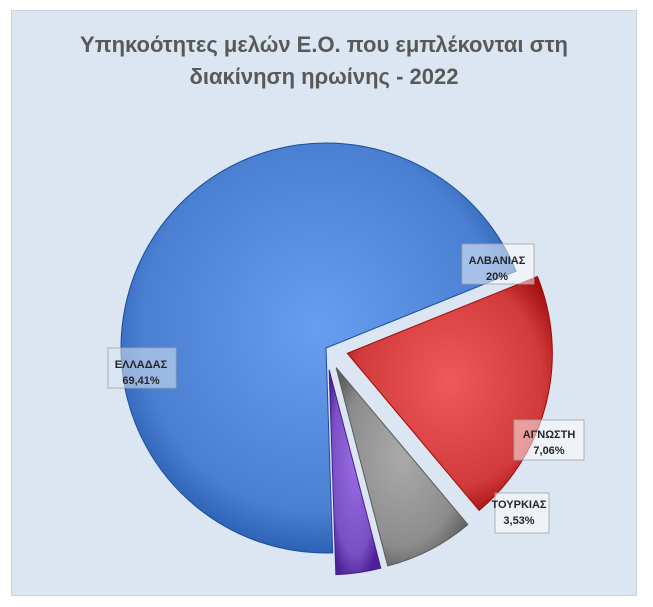 This screenshot has width=653, height=607. What do you see at coordinates (549, 435) in the screenshot?
I see `data-label-name-3: ΑΓΝΩΣΤΗ` at bounding box center [549, 435].